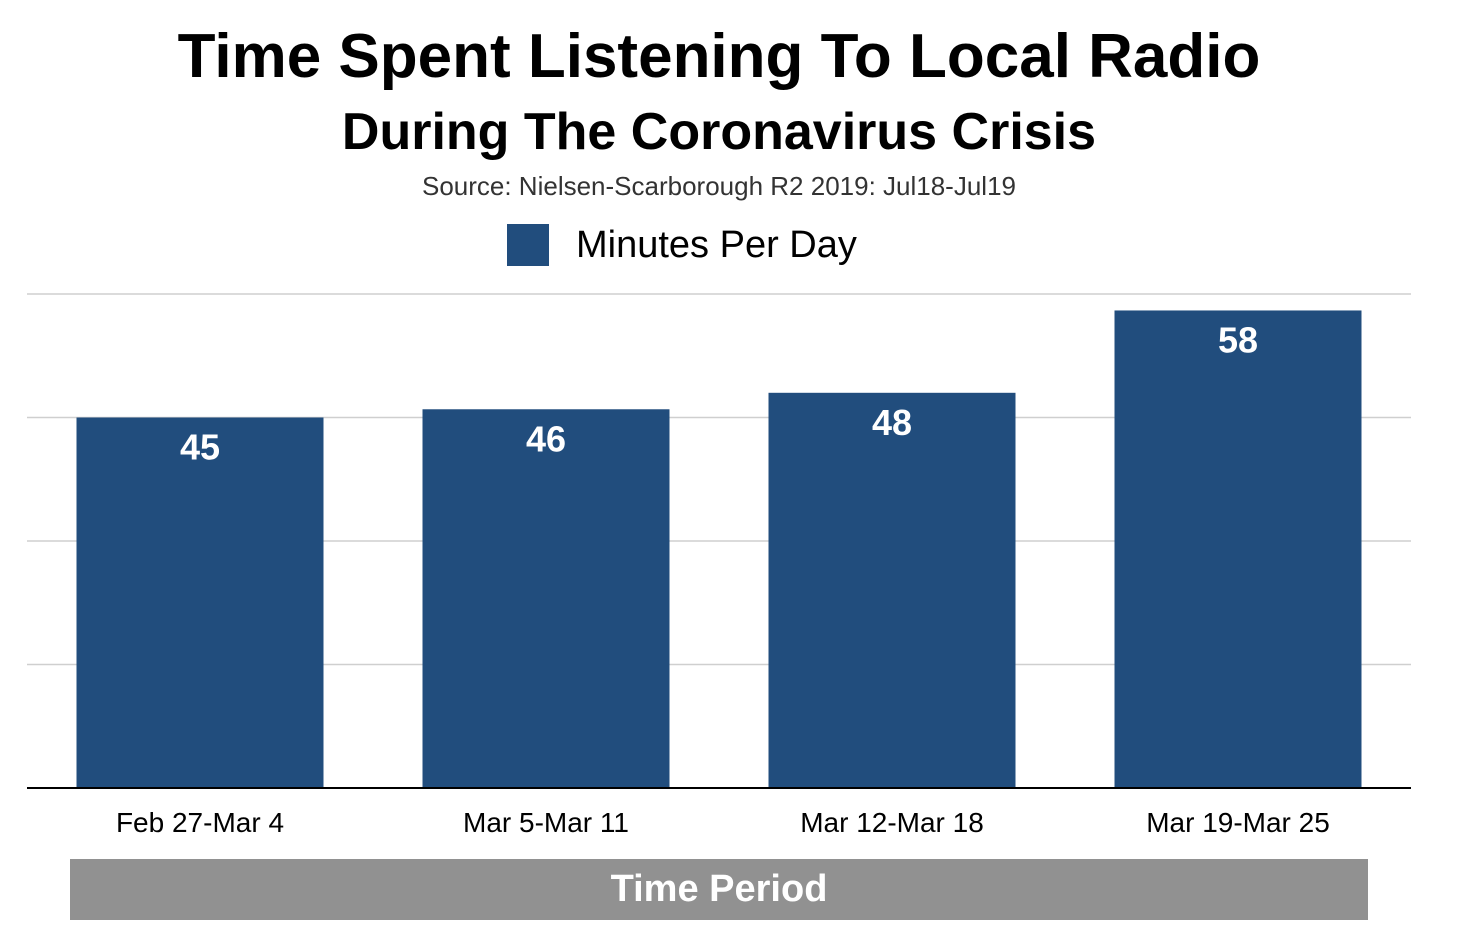 The image size is (1466, 948). I want to click on x-axis-title-bar: Time Period, so click(719, 889).